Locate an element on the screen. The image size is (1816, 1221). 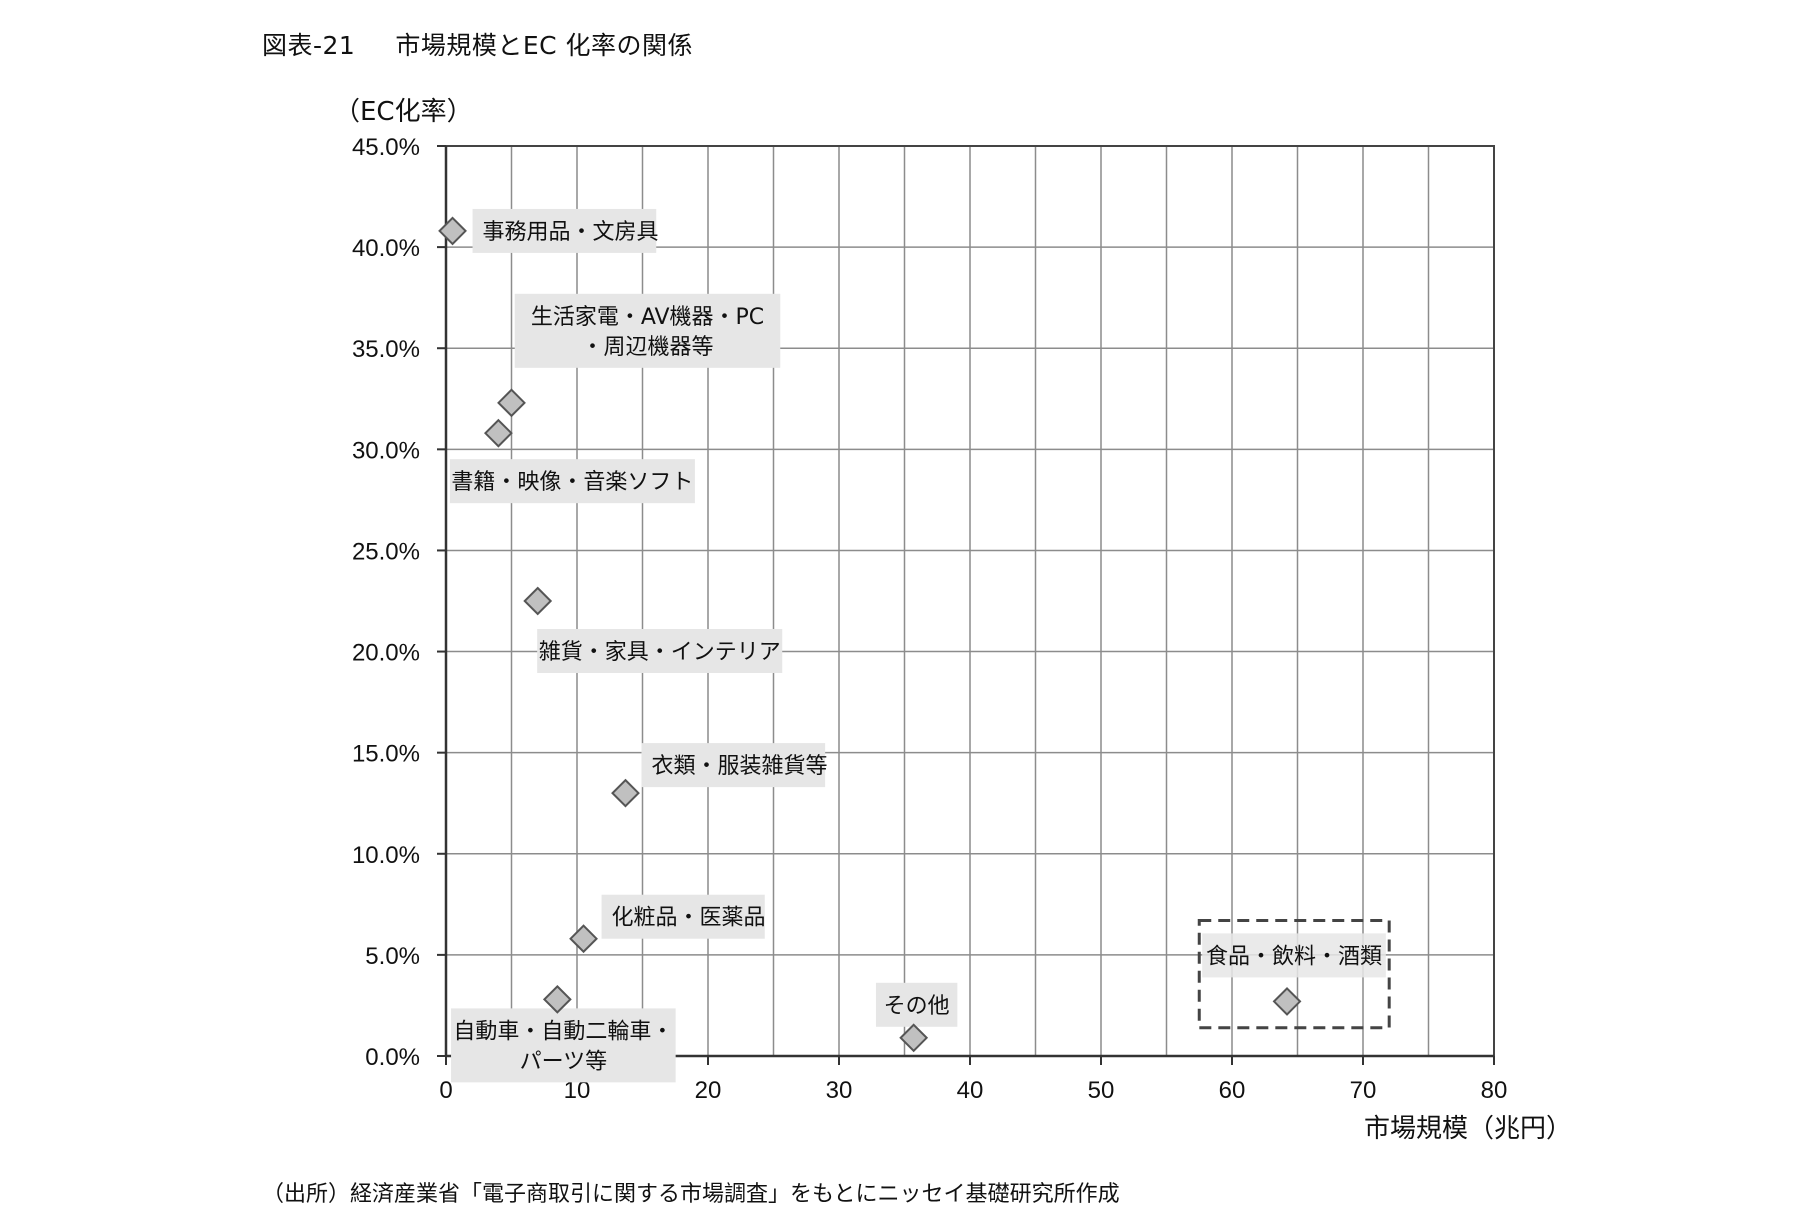
figure-number: 図表-21 is located at coordinates (309, 45).